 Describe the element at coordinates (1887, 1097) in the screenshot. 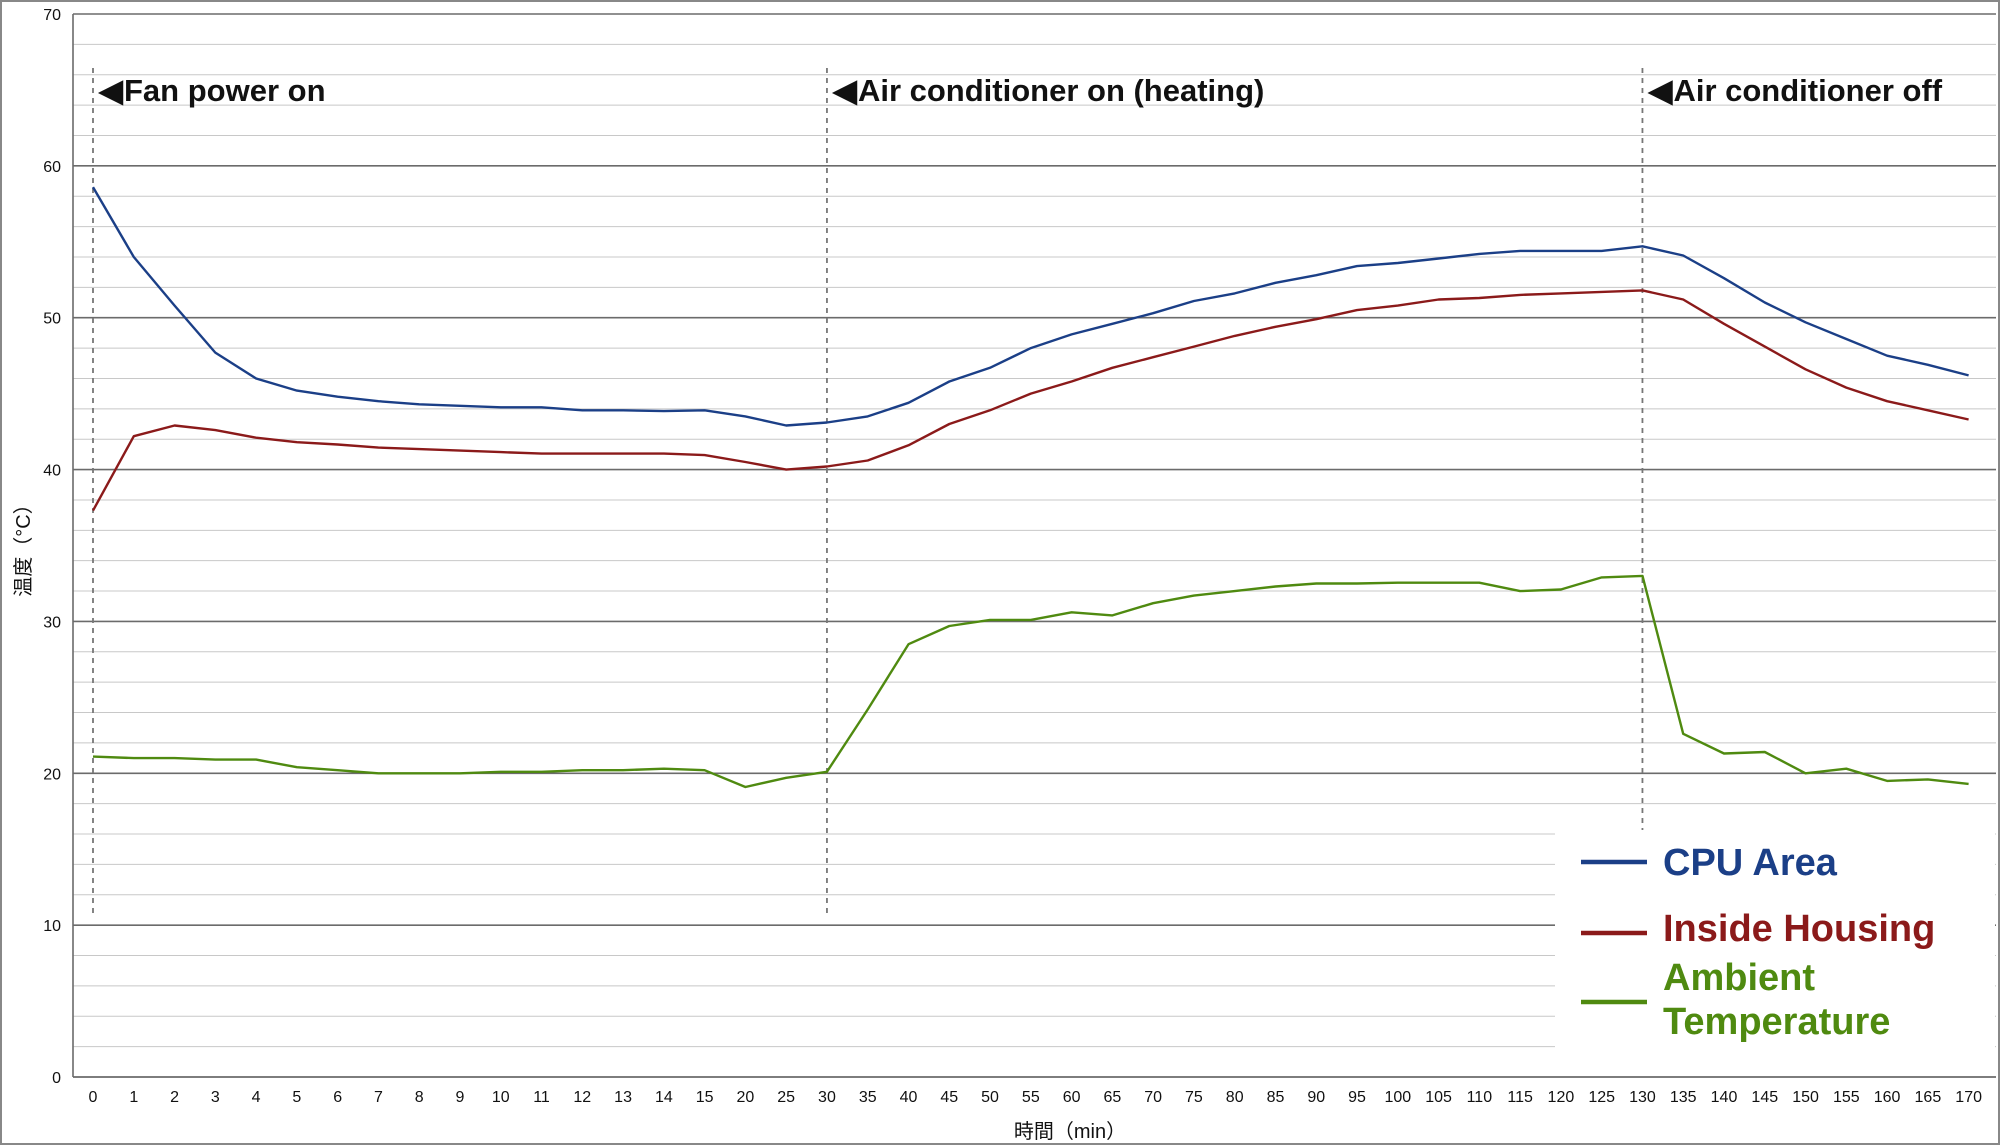

I see `x-tick-label: 160` at that location.